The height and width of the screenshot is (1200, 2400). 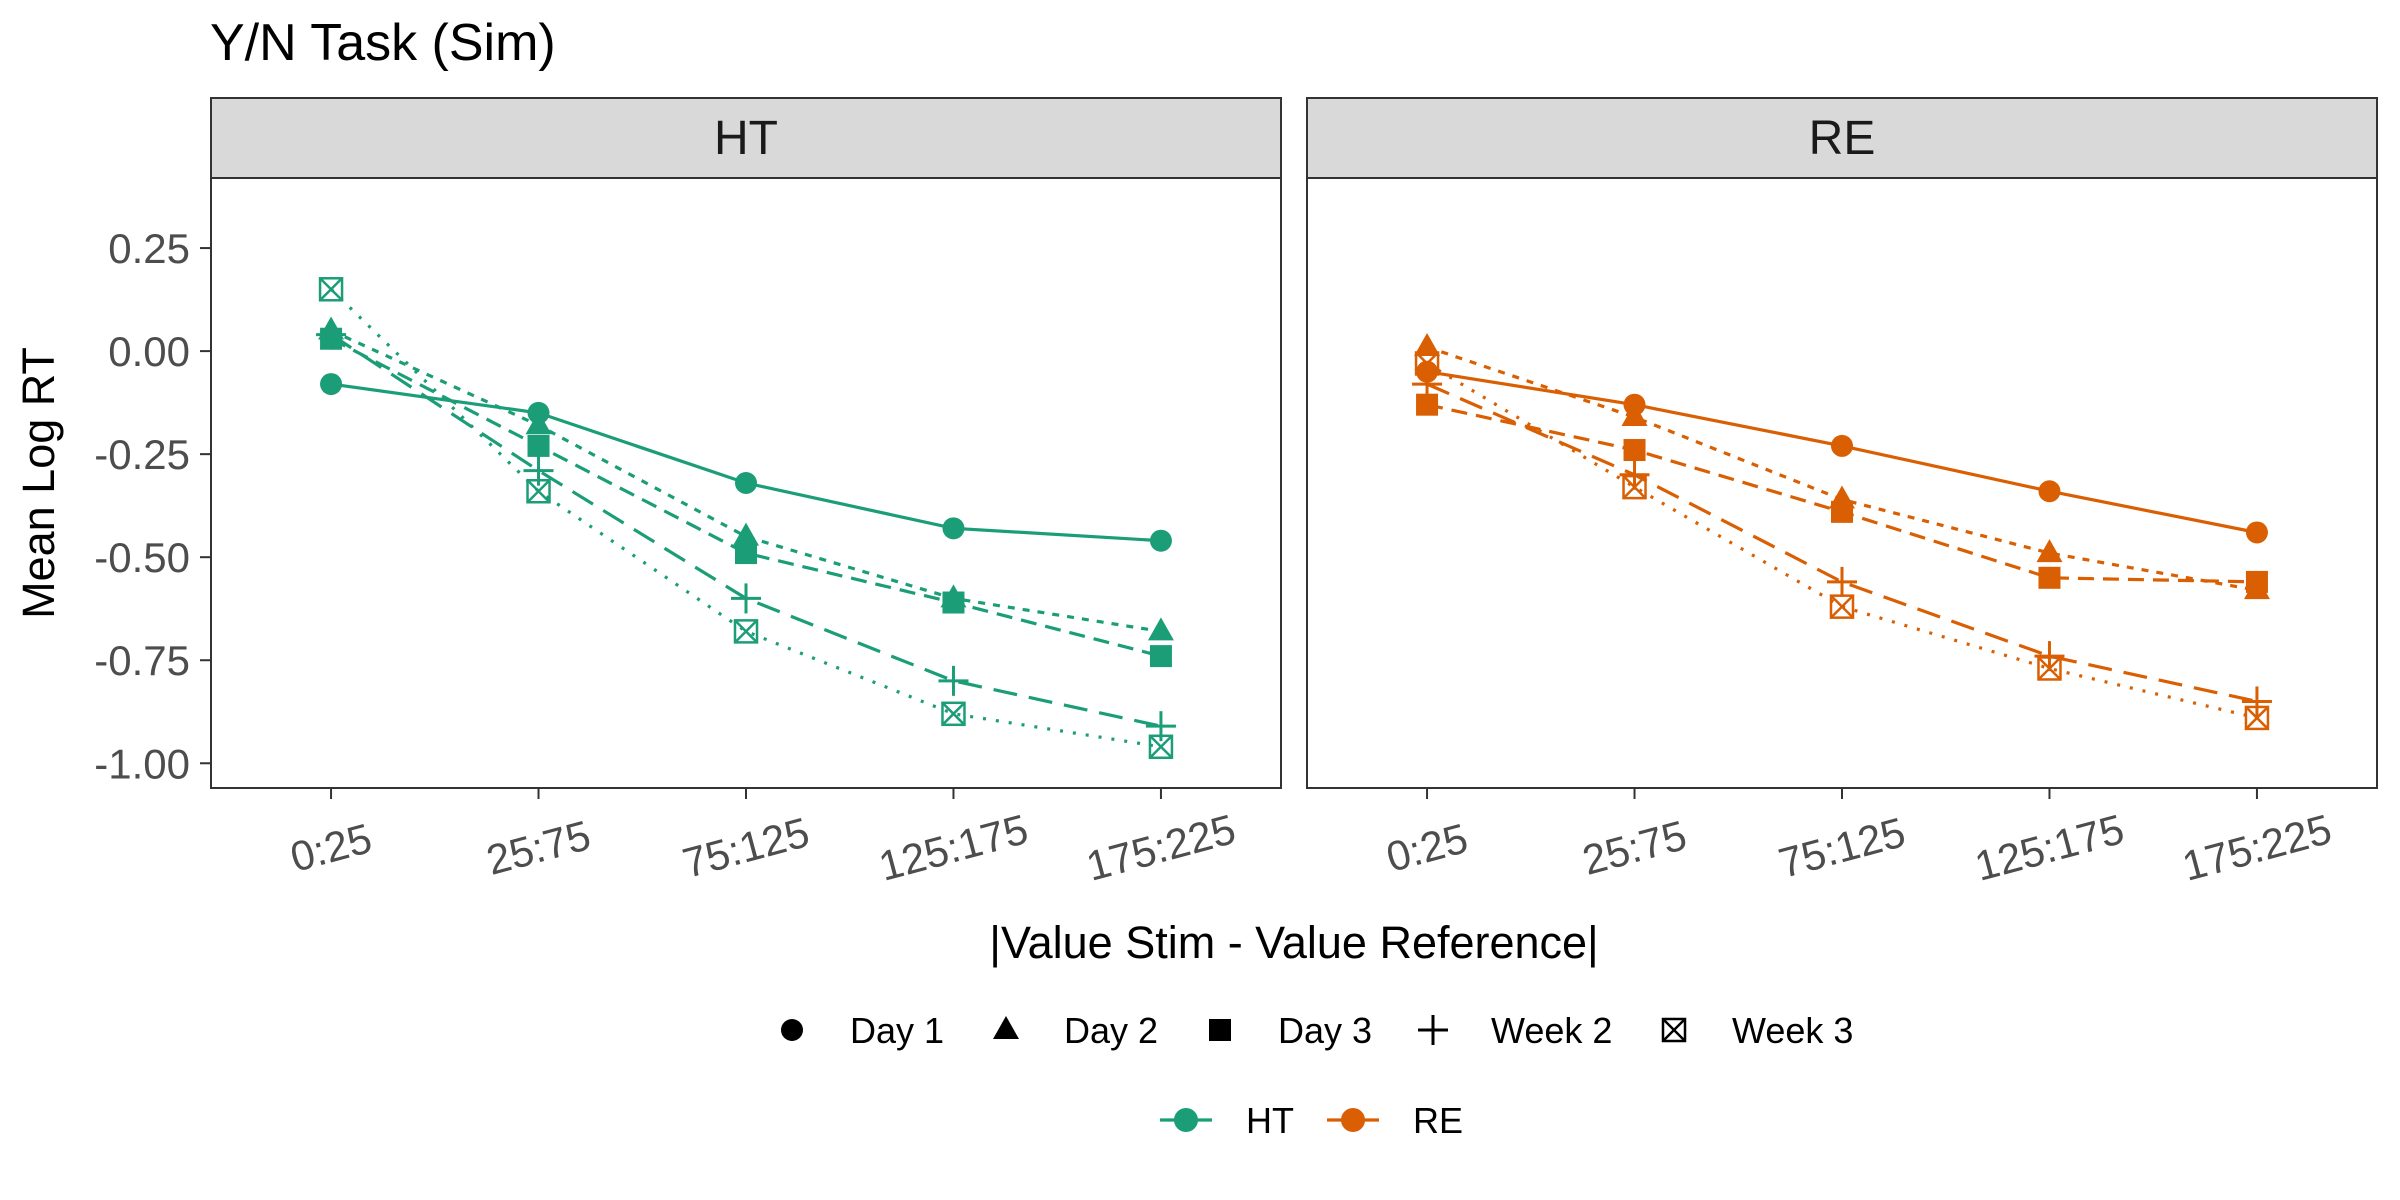 What do you see at coordinates (149, 351) in the screenshot?
I see `y-tick-label: 0.00` at bounding box center [149, 351].